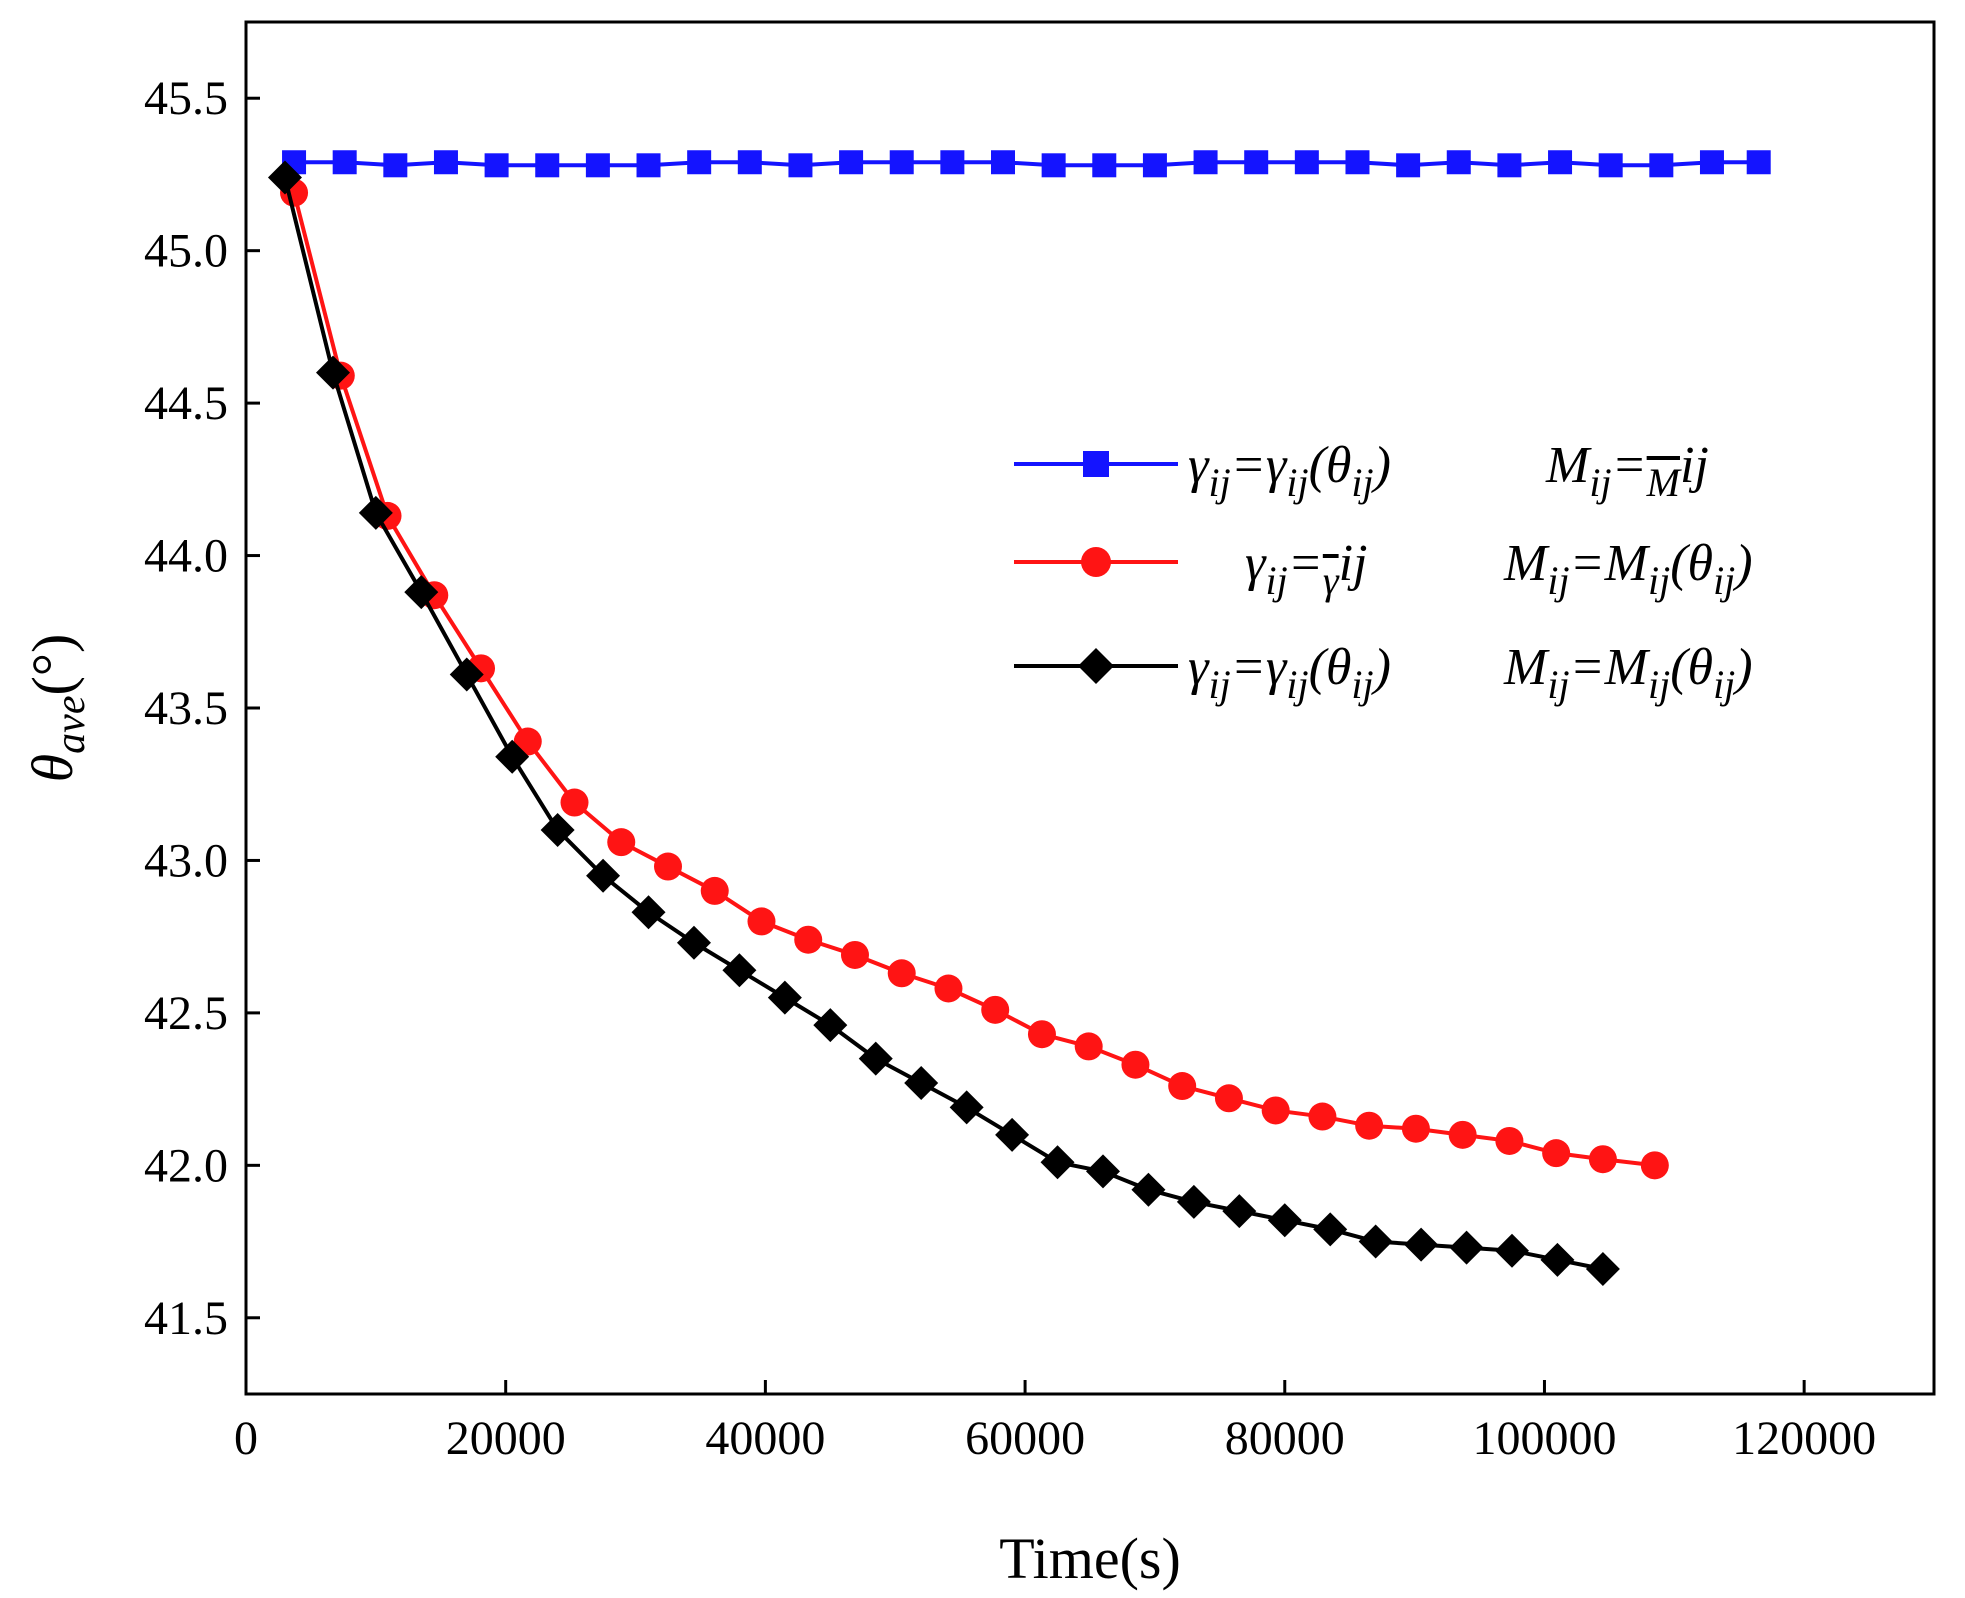  I want to click on y-axis-subscript: ave, so click(71, 725).